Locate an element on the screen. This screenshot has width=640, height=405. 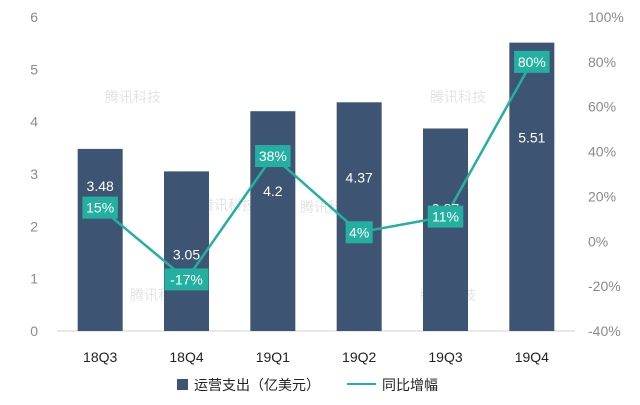
legend-label-bar: 运营支出（亿美元） is located at coordinates (257, 386).